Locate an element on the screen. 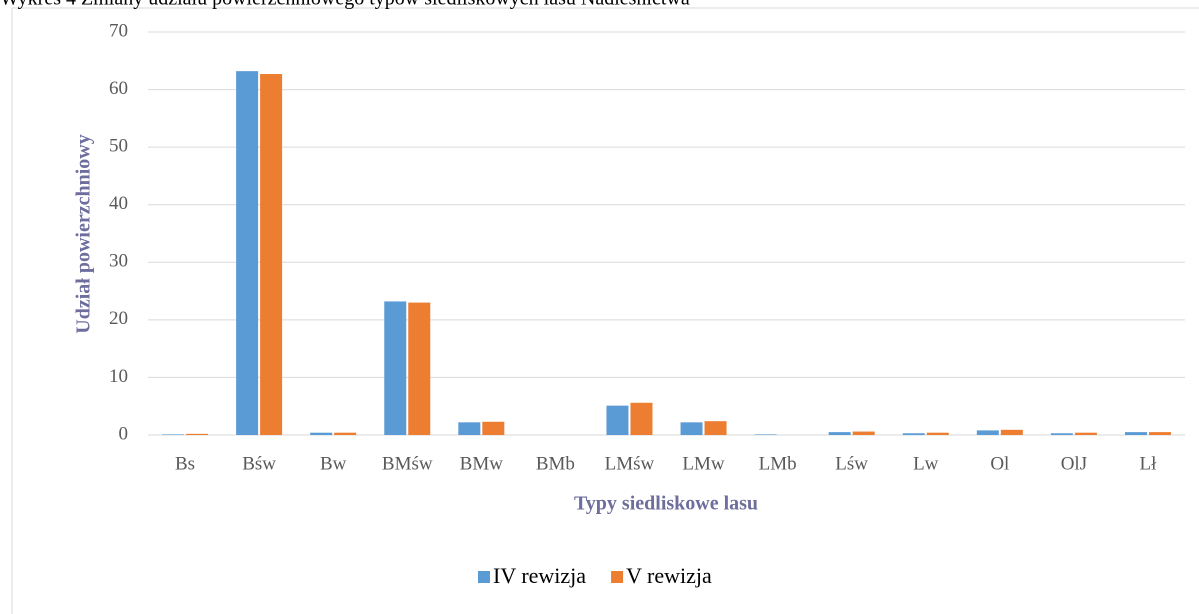 The image size is (1199, 614). y-tick-label: 10 is located at coordinates (118, 376).